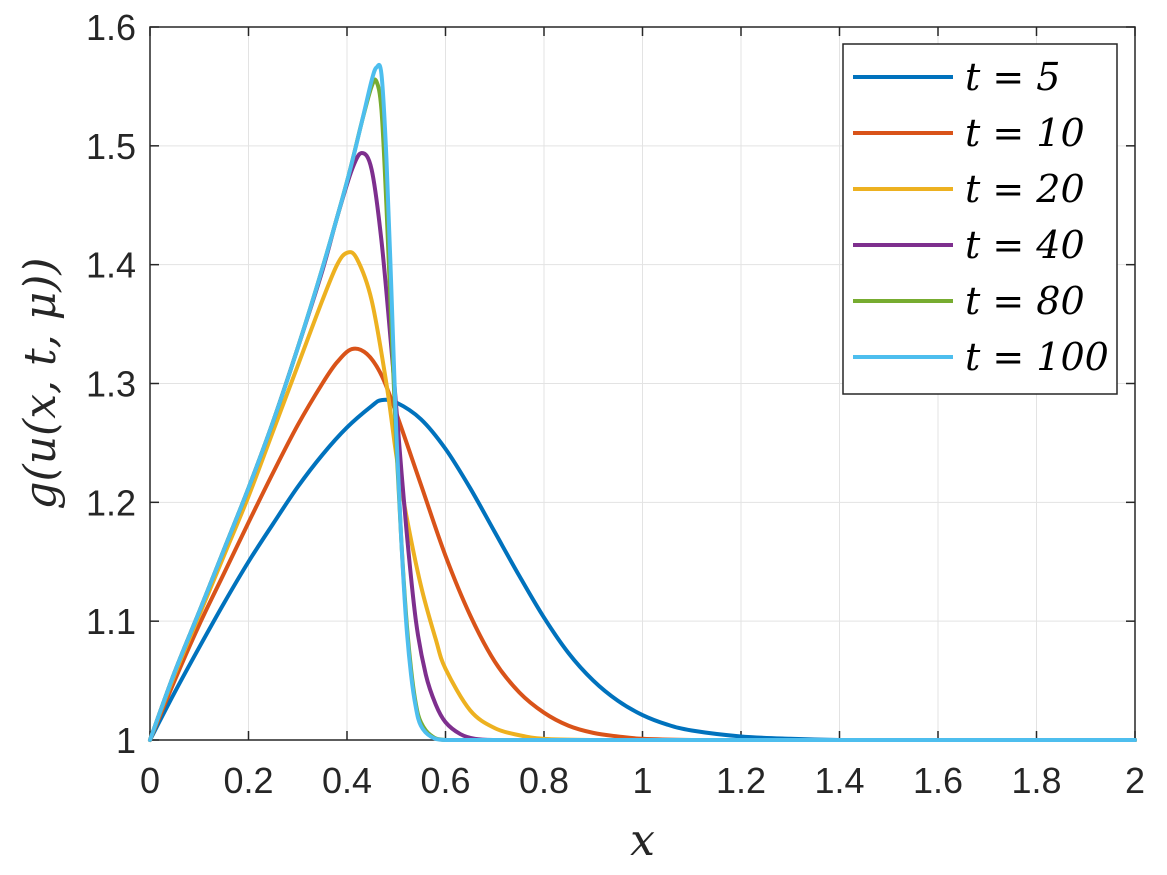  What do you see at coordinates (1025, 133) in the screenshot?
I see `legend-entry: t = 10` at bounding box center [1025, 133].